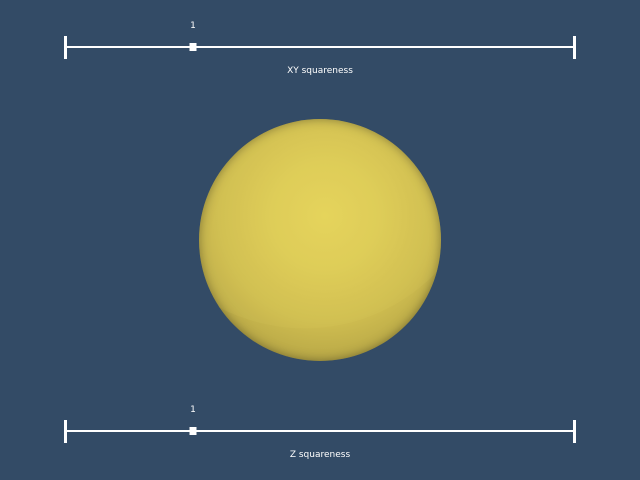  What do you see at coordinates (320, 455) in the screenshot?
I see `slider-label: Z squareness` at bounding box center [320, 455].